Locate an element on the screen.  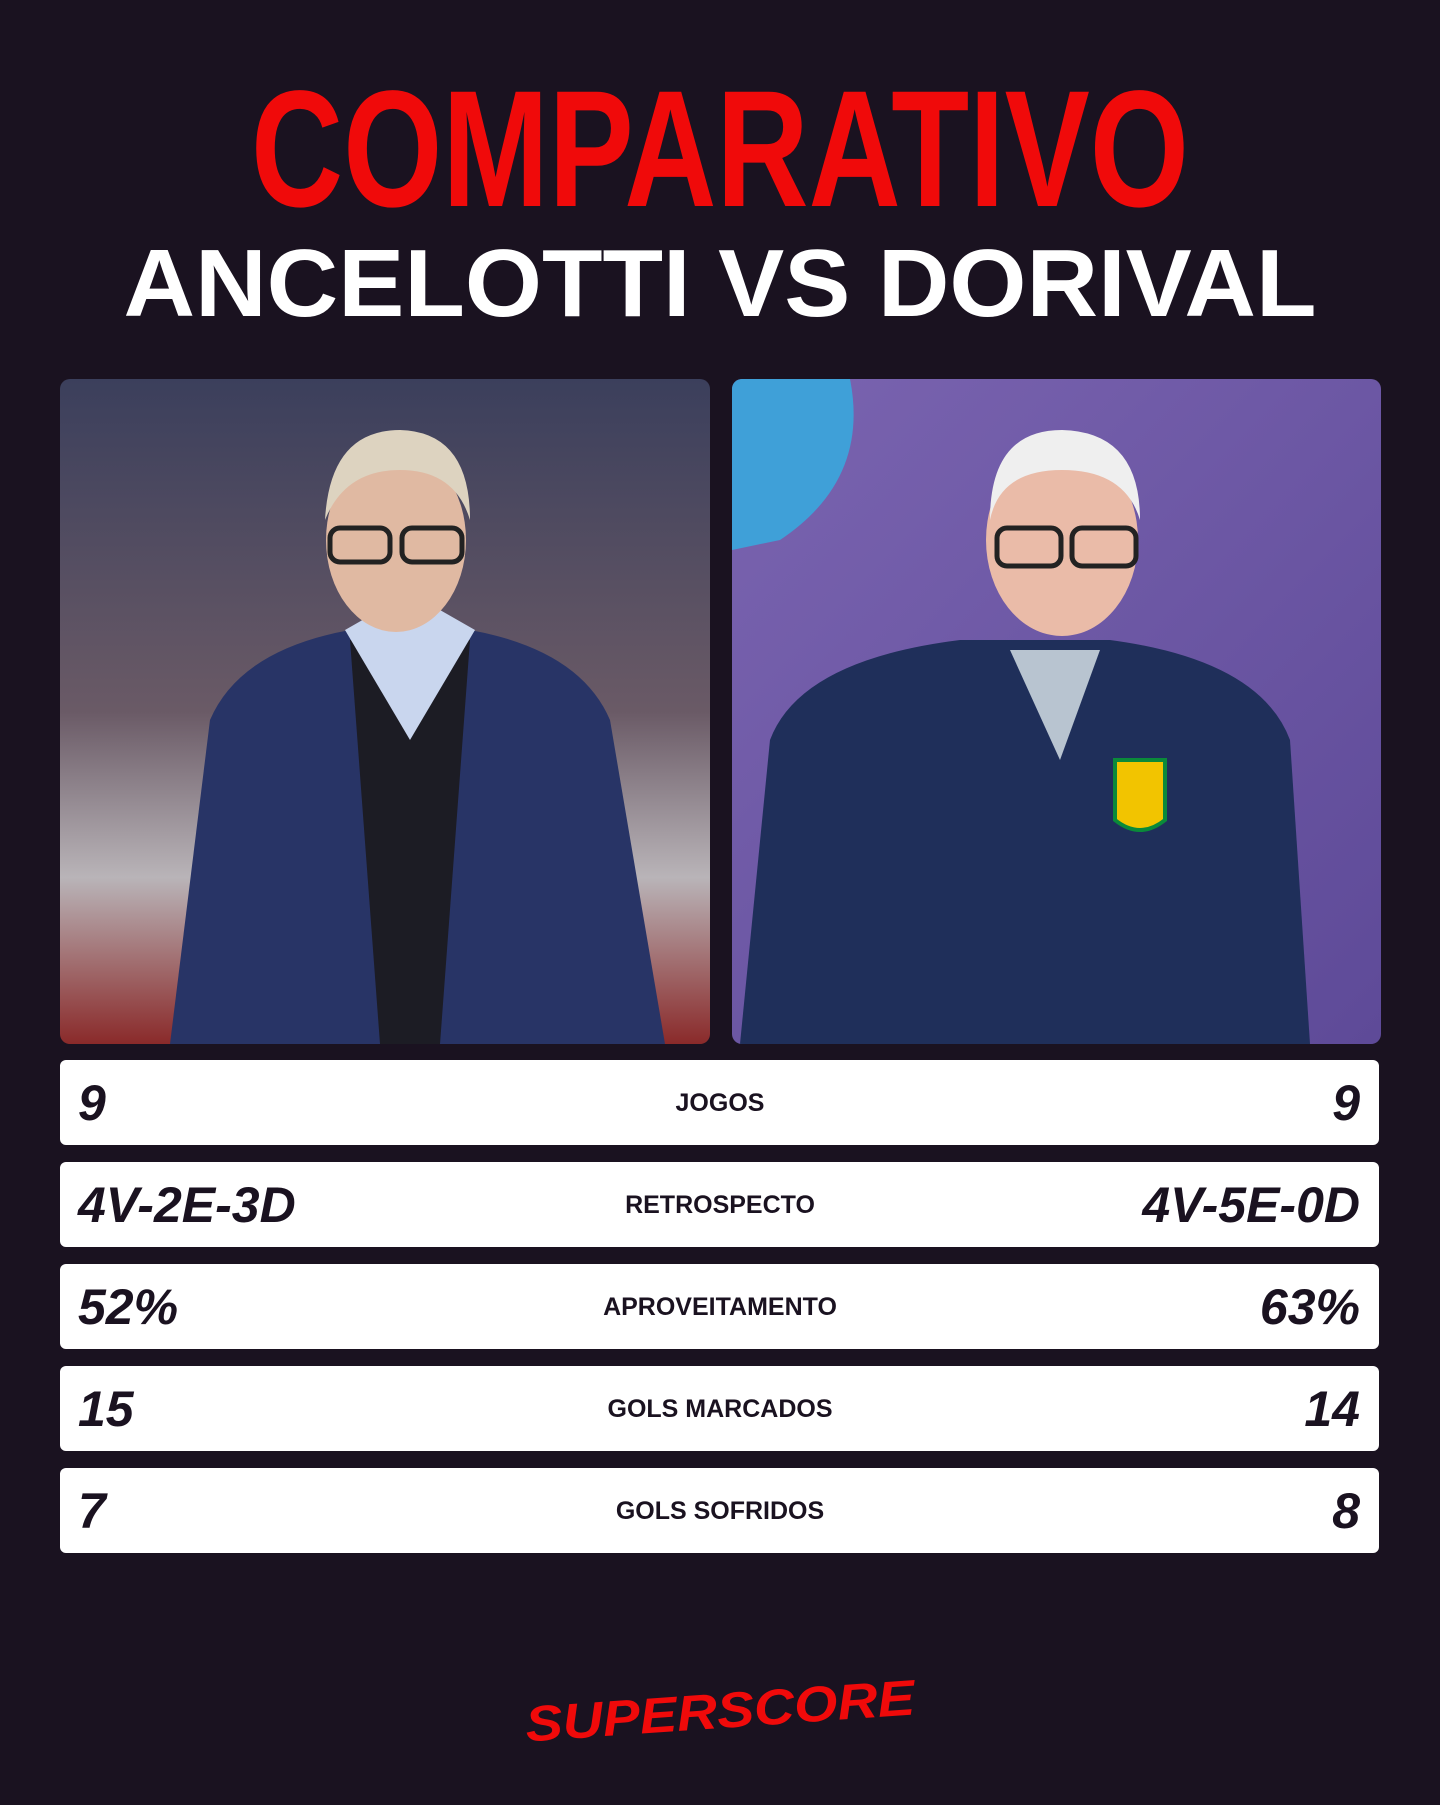
left-value: 4V-2E-3D is located at coordinates (186, 1205).